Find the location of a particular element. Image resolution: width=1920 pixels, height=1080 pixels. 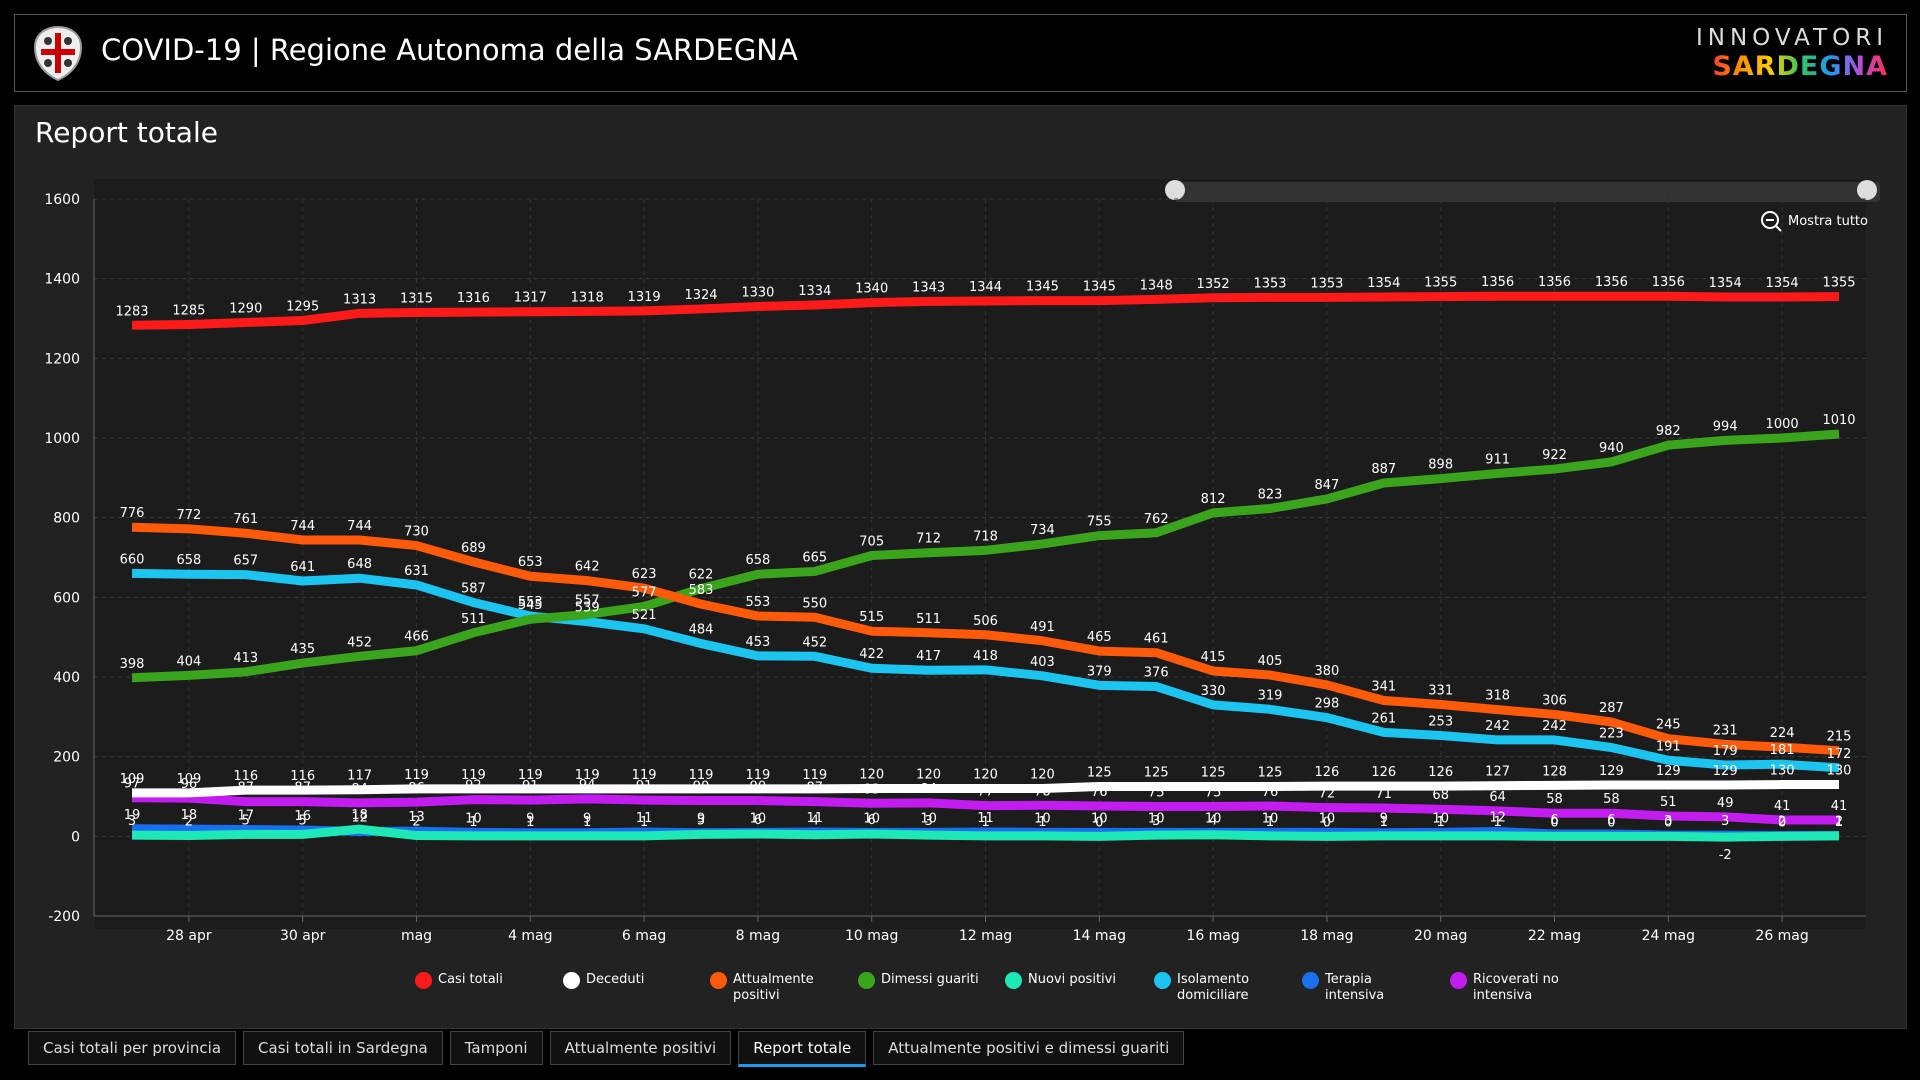

data-label: 404 is located at coordinates (188, 661).